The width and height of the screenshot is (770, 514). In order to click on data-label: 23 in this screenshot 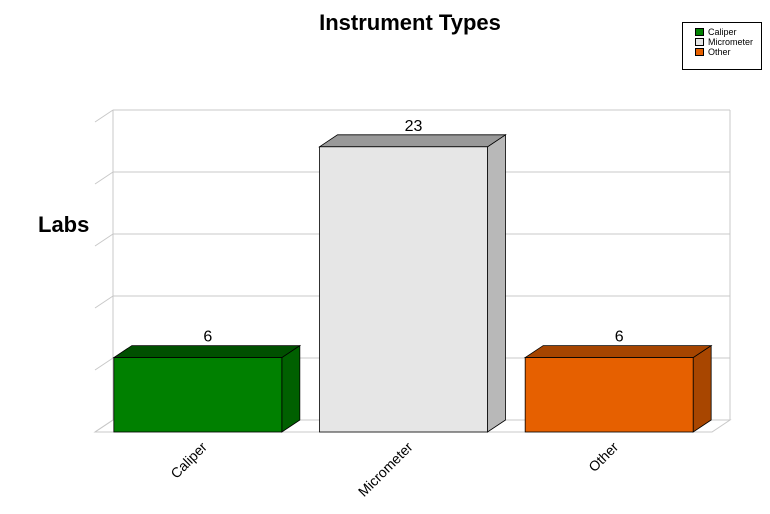, I will do `click(414, 126)`.